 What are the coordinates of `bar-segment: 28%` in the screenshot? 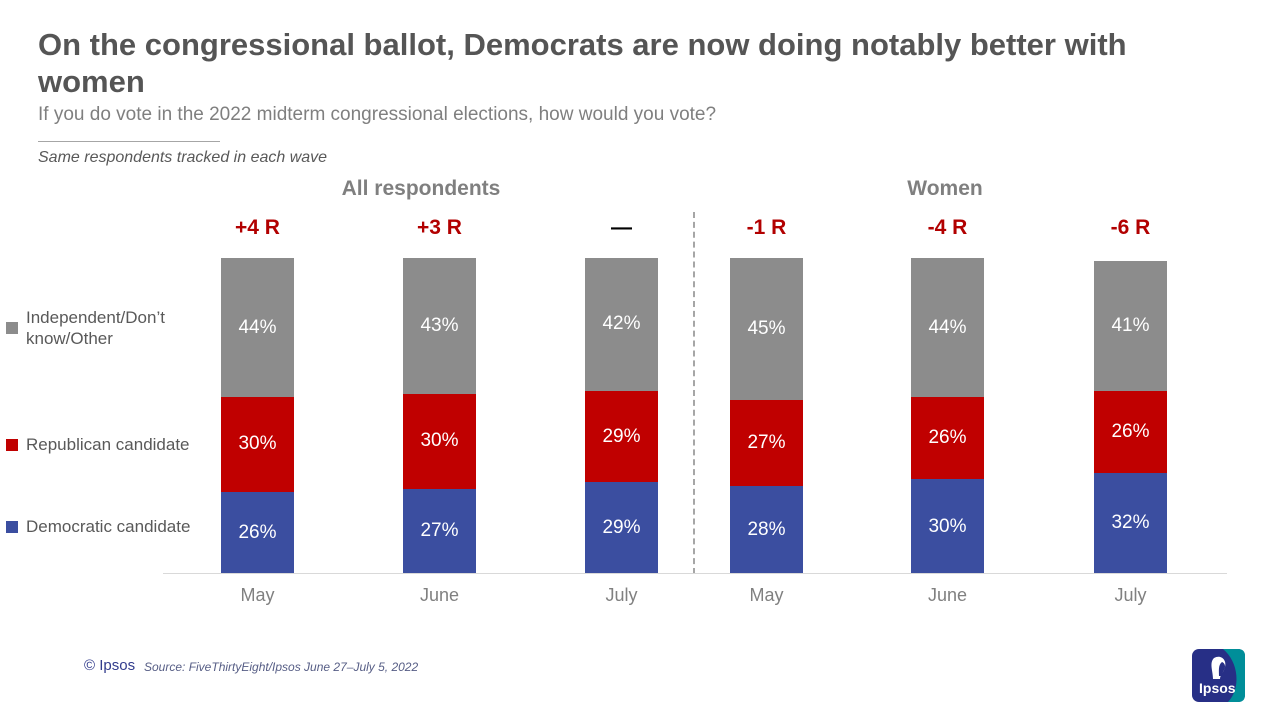 It's located at (766, 529).